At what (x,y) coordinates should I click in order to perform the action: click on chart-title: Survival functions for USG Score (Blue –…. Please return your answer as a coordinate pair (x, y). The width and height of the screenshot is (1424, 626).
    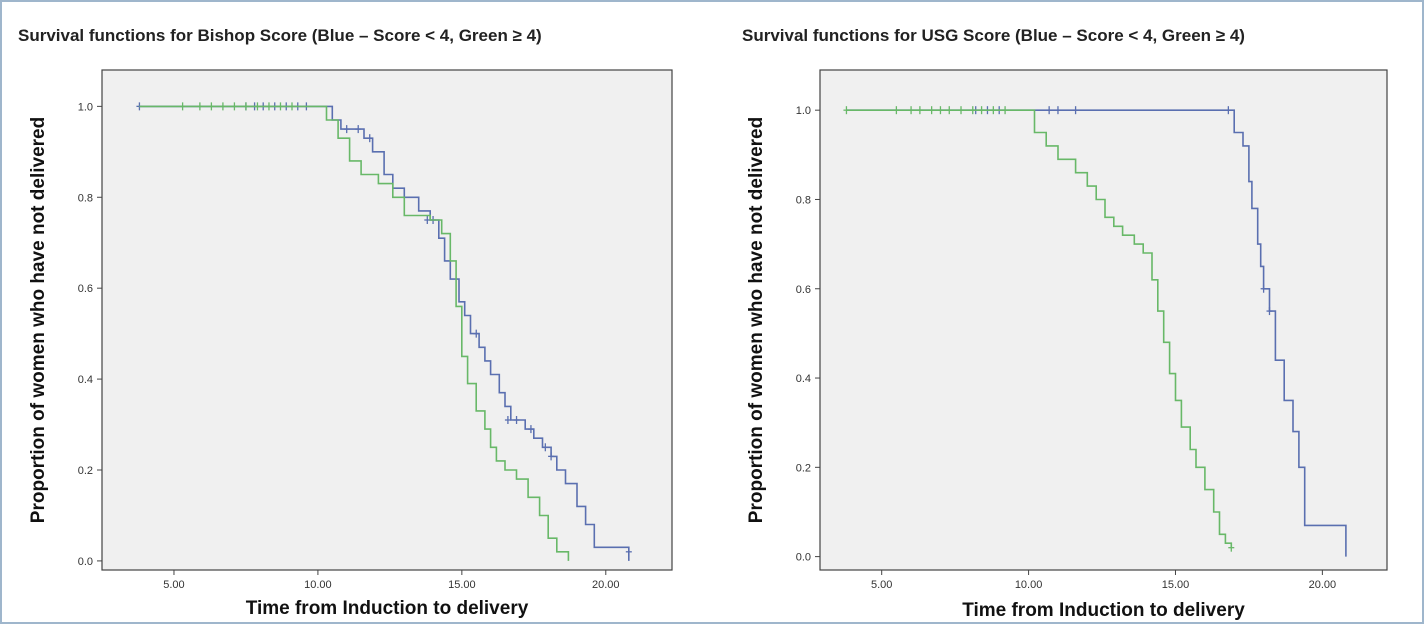
    Looking at the image, I should click on (993, 35).